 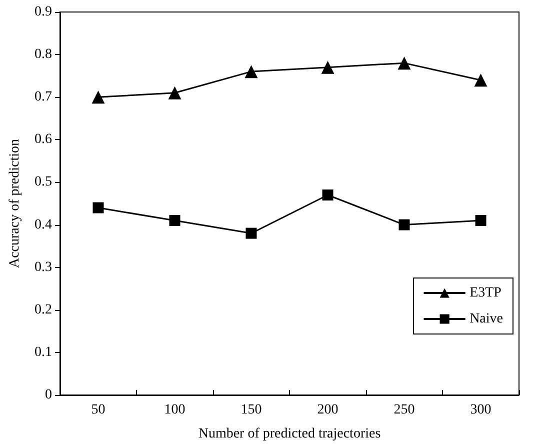 I want to click on y-tick-label: 0.8, so click(x=43, y=54).